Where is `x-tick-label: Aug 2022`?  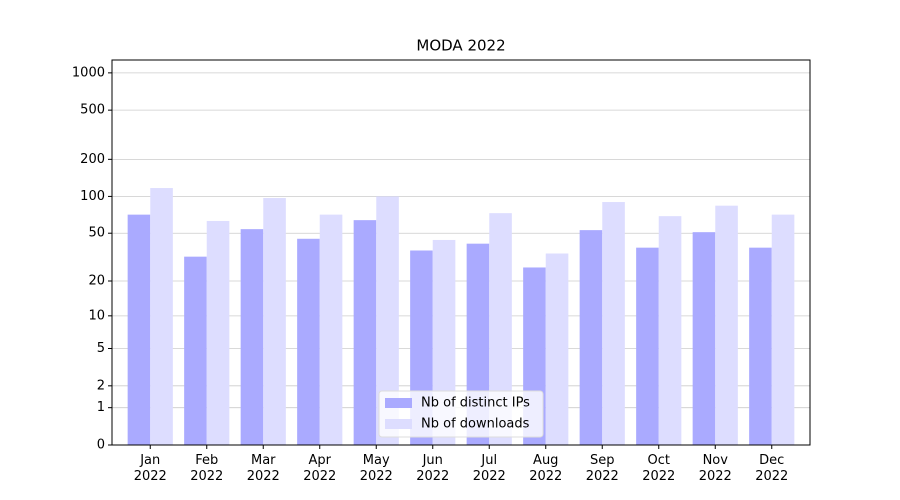
x-tick-label: Aug 2022 is located at coordinates (546, 468).